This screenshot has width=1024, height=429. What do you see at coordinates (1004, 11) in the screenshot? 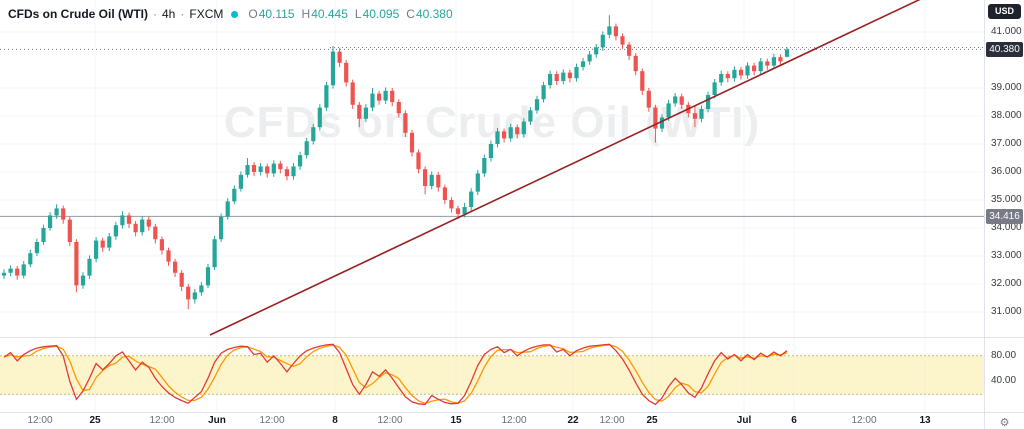
I see `currency-button: USD` at bounding box center [1004, 11].